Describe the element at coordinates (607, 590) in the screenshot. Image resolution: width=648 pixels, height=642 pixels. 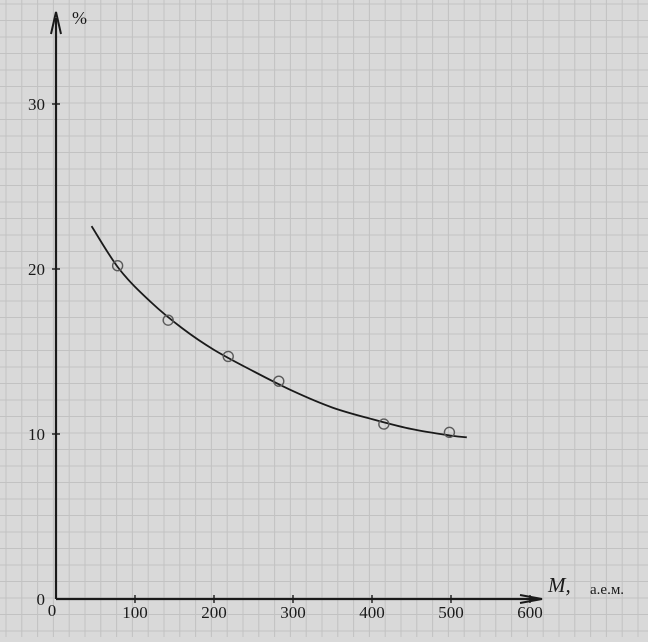
I see `x-axis-unit: а.е.м.` at that location.